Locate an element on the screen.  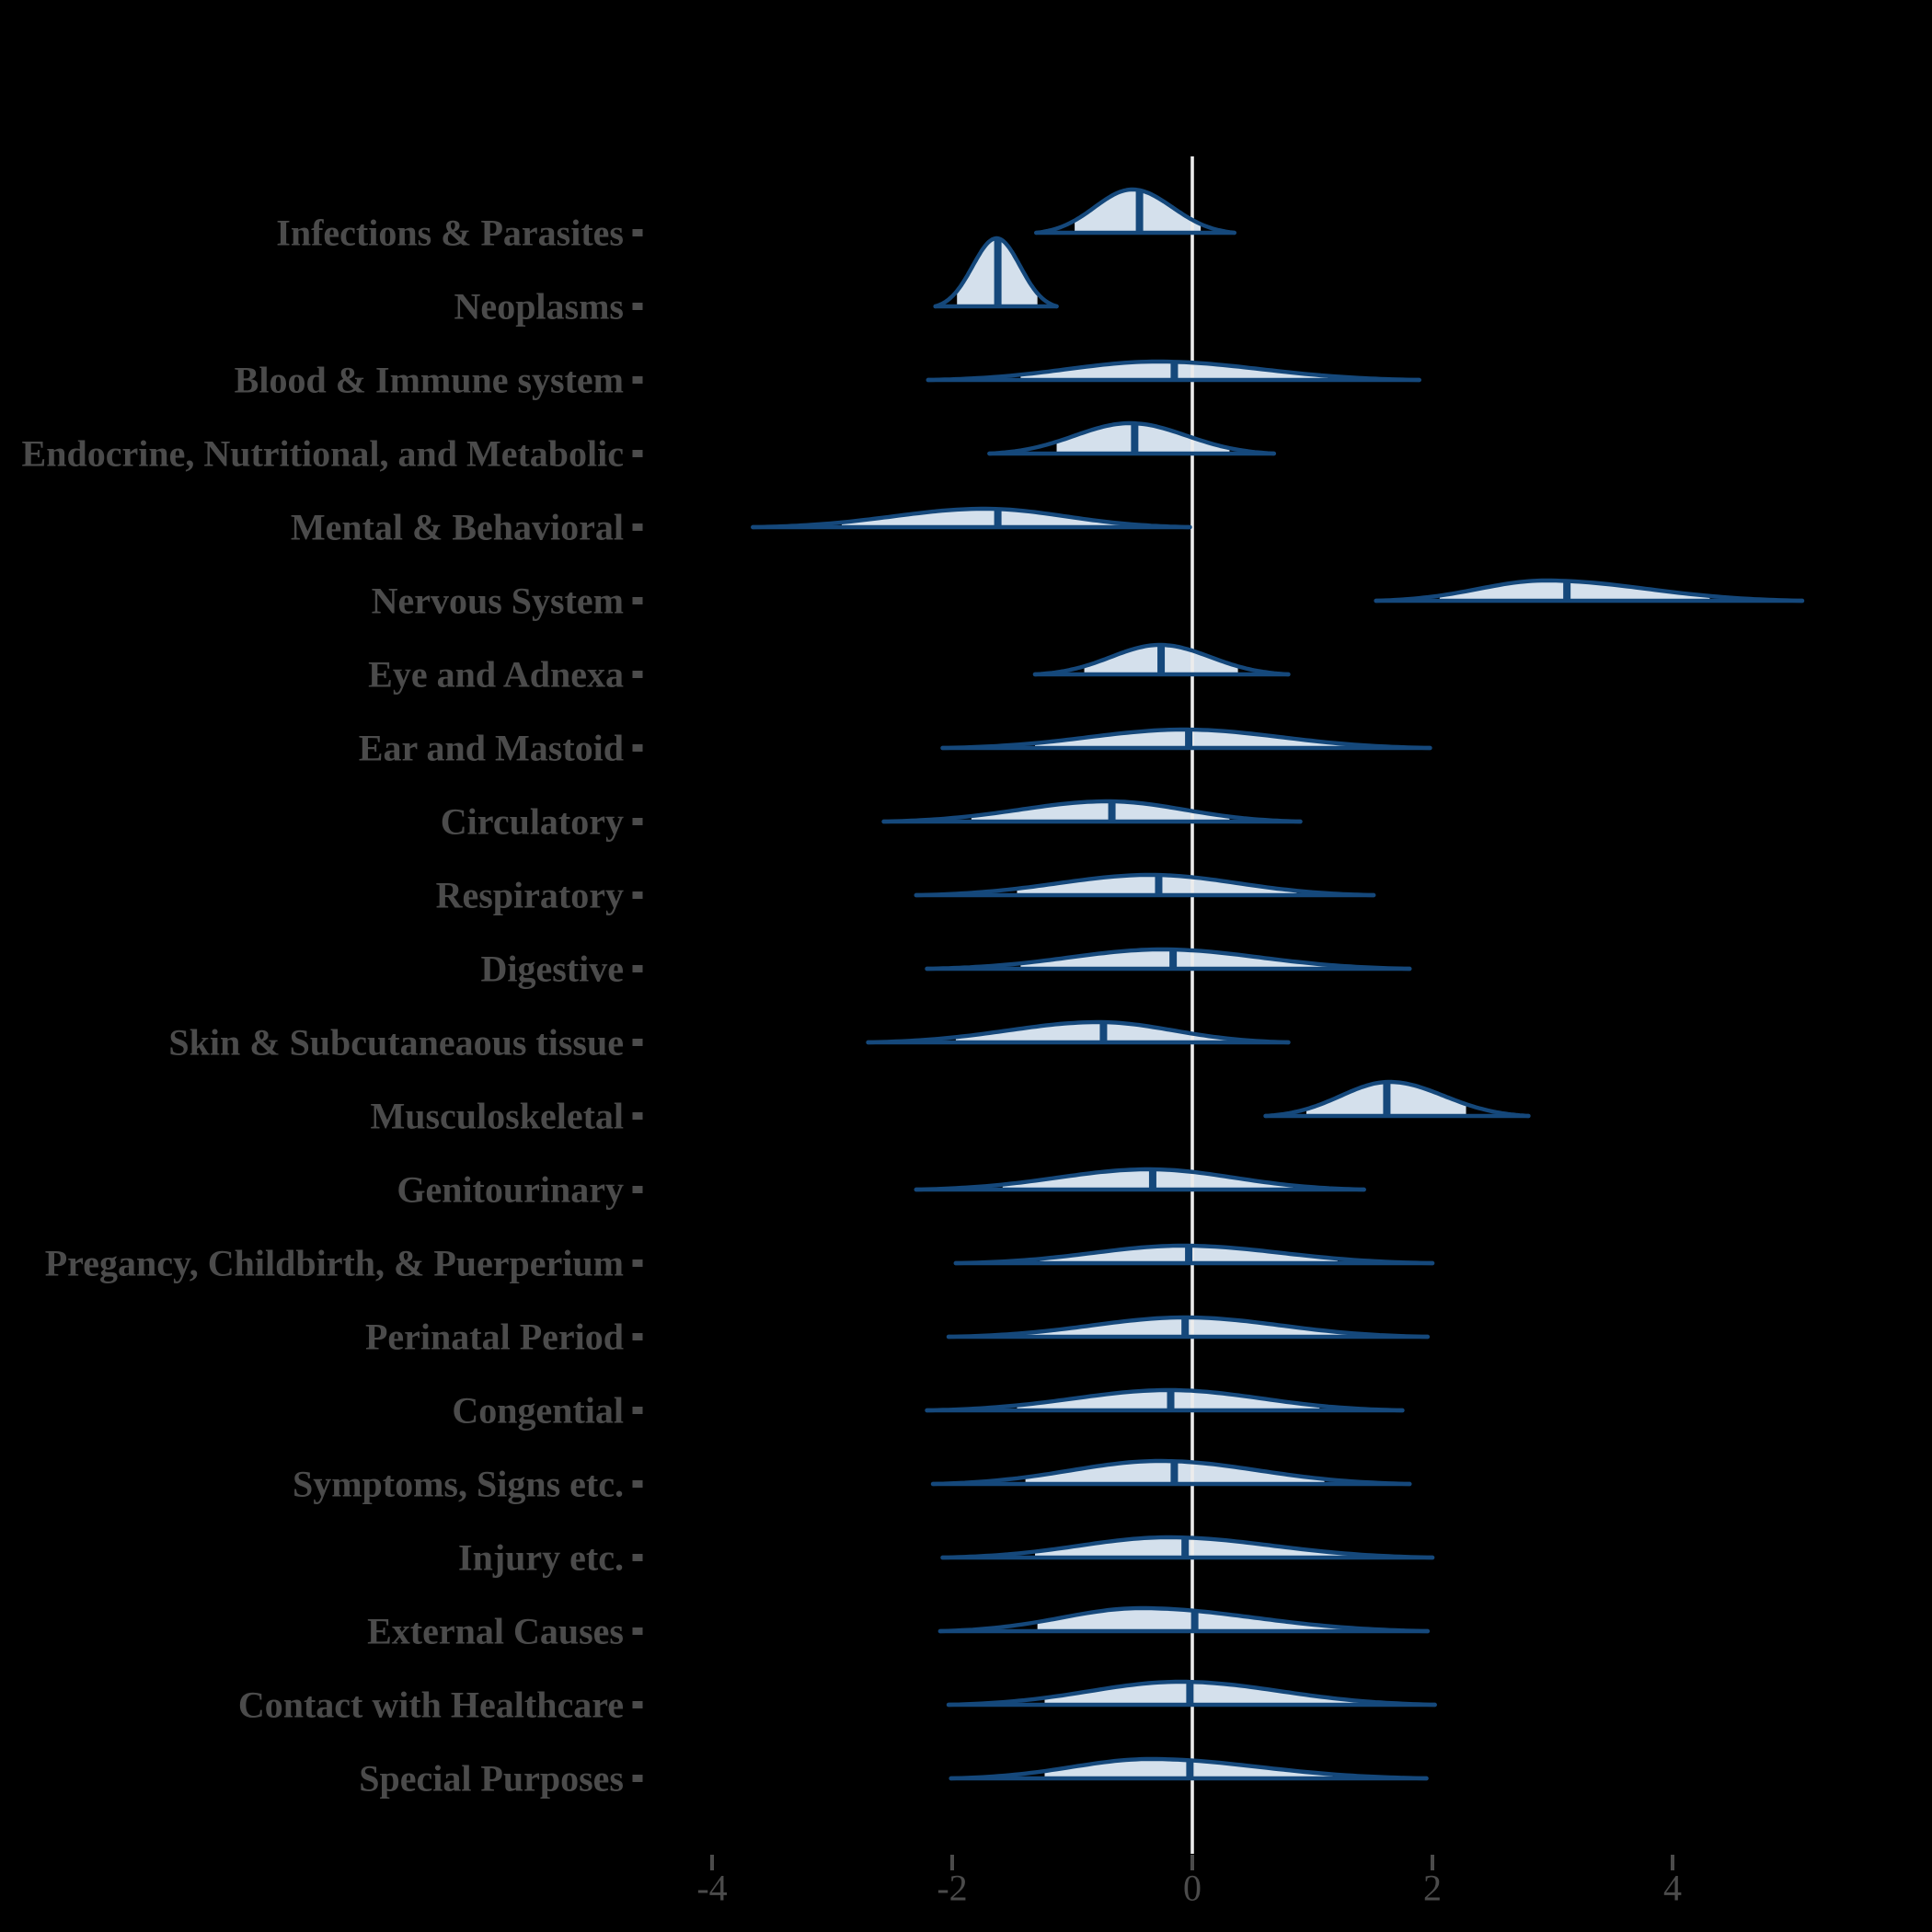
category-label: Neoplasms is located at coordinates (539, 307).